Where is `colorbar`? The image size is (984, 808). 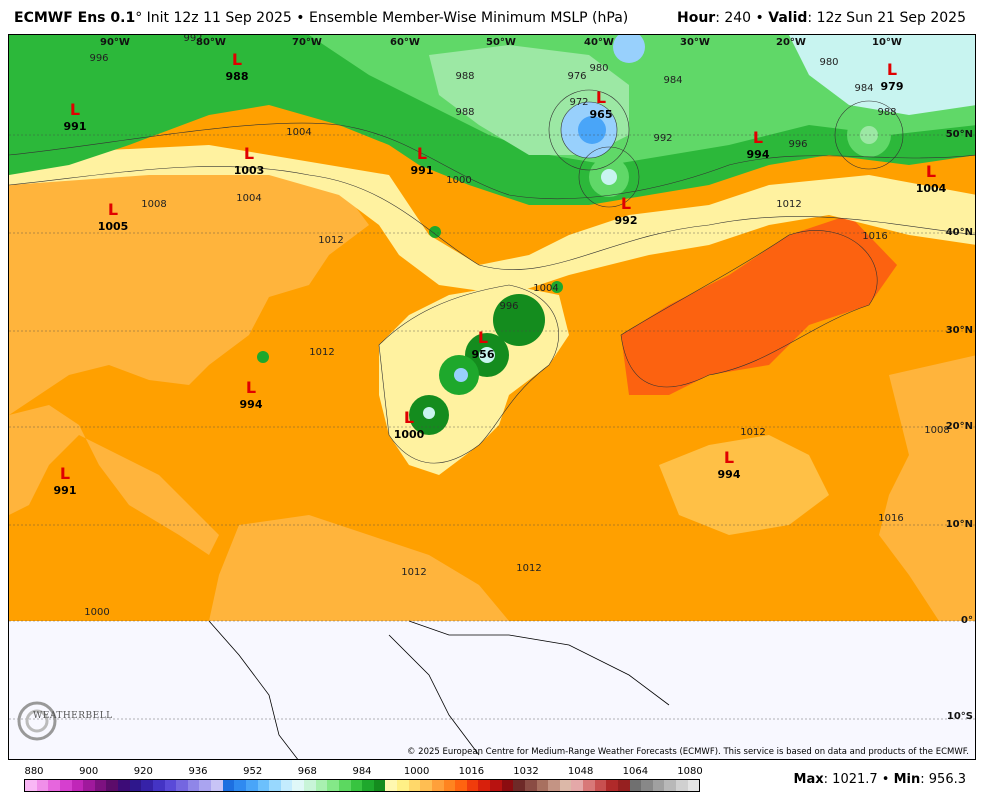 colorbar is located at coordinates (362, 785).